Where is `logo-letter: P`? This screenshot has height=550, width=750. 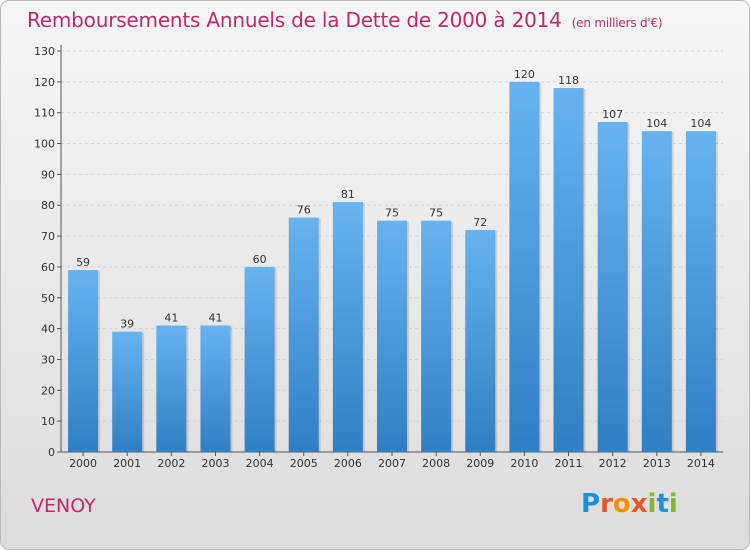
logo-letter: P is located at coordinates (591, 504).